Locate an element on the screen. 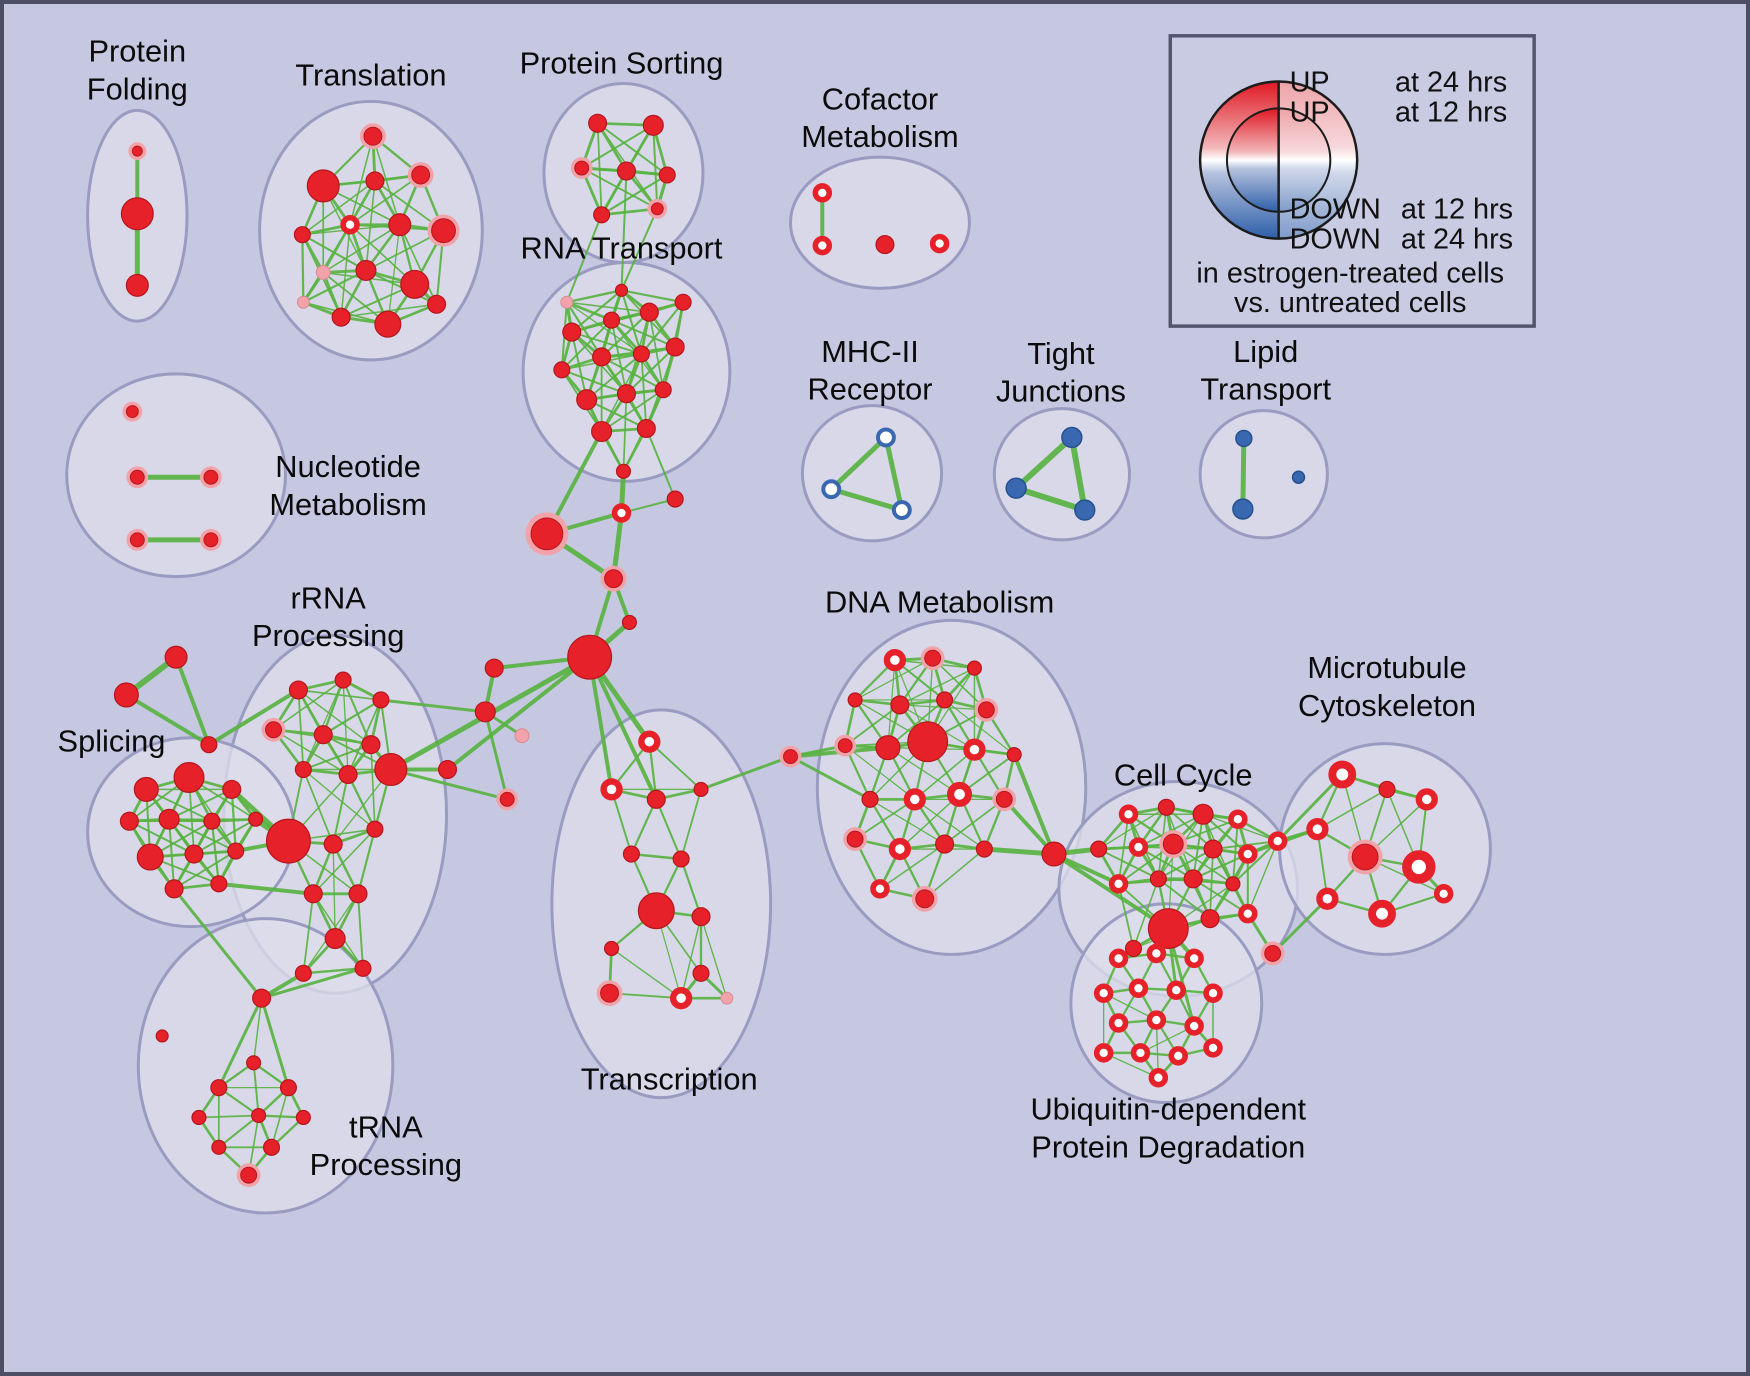 This screenshot has width=1750, height=1376. network-node-dm1 is located at coordinates (932, 658).